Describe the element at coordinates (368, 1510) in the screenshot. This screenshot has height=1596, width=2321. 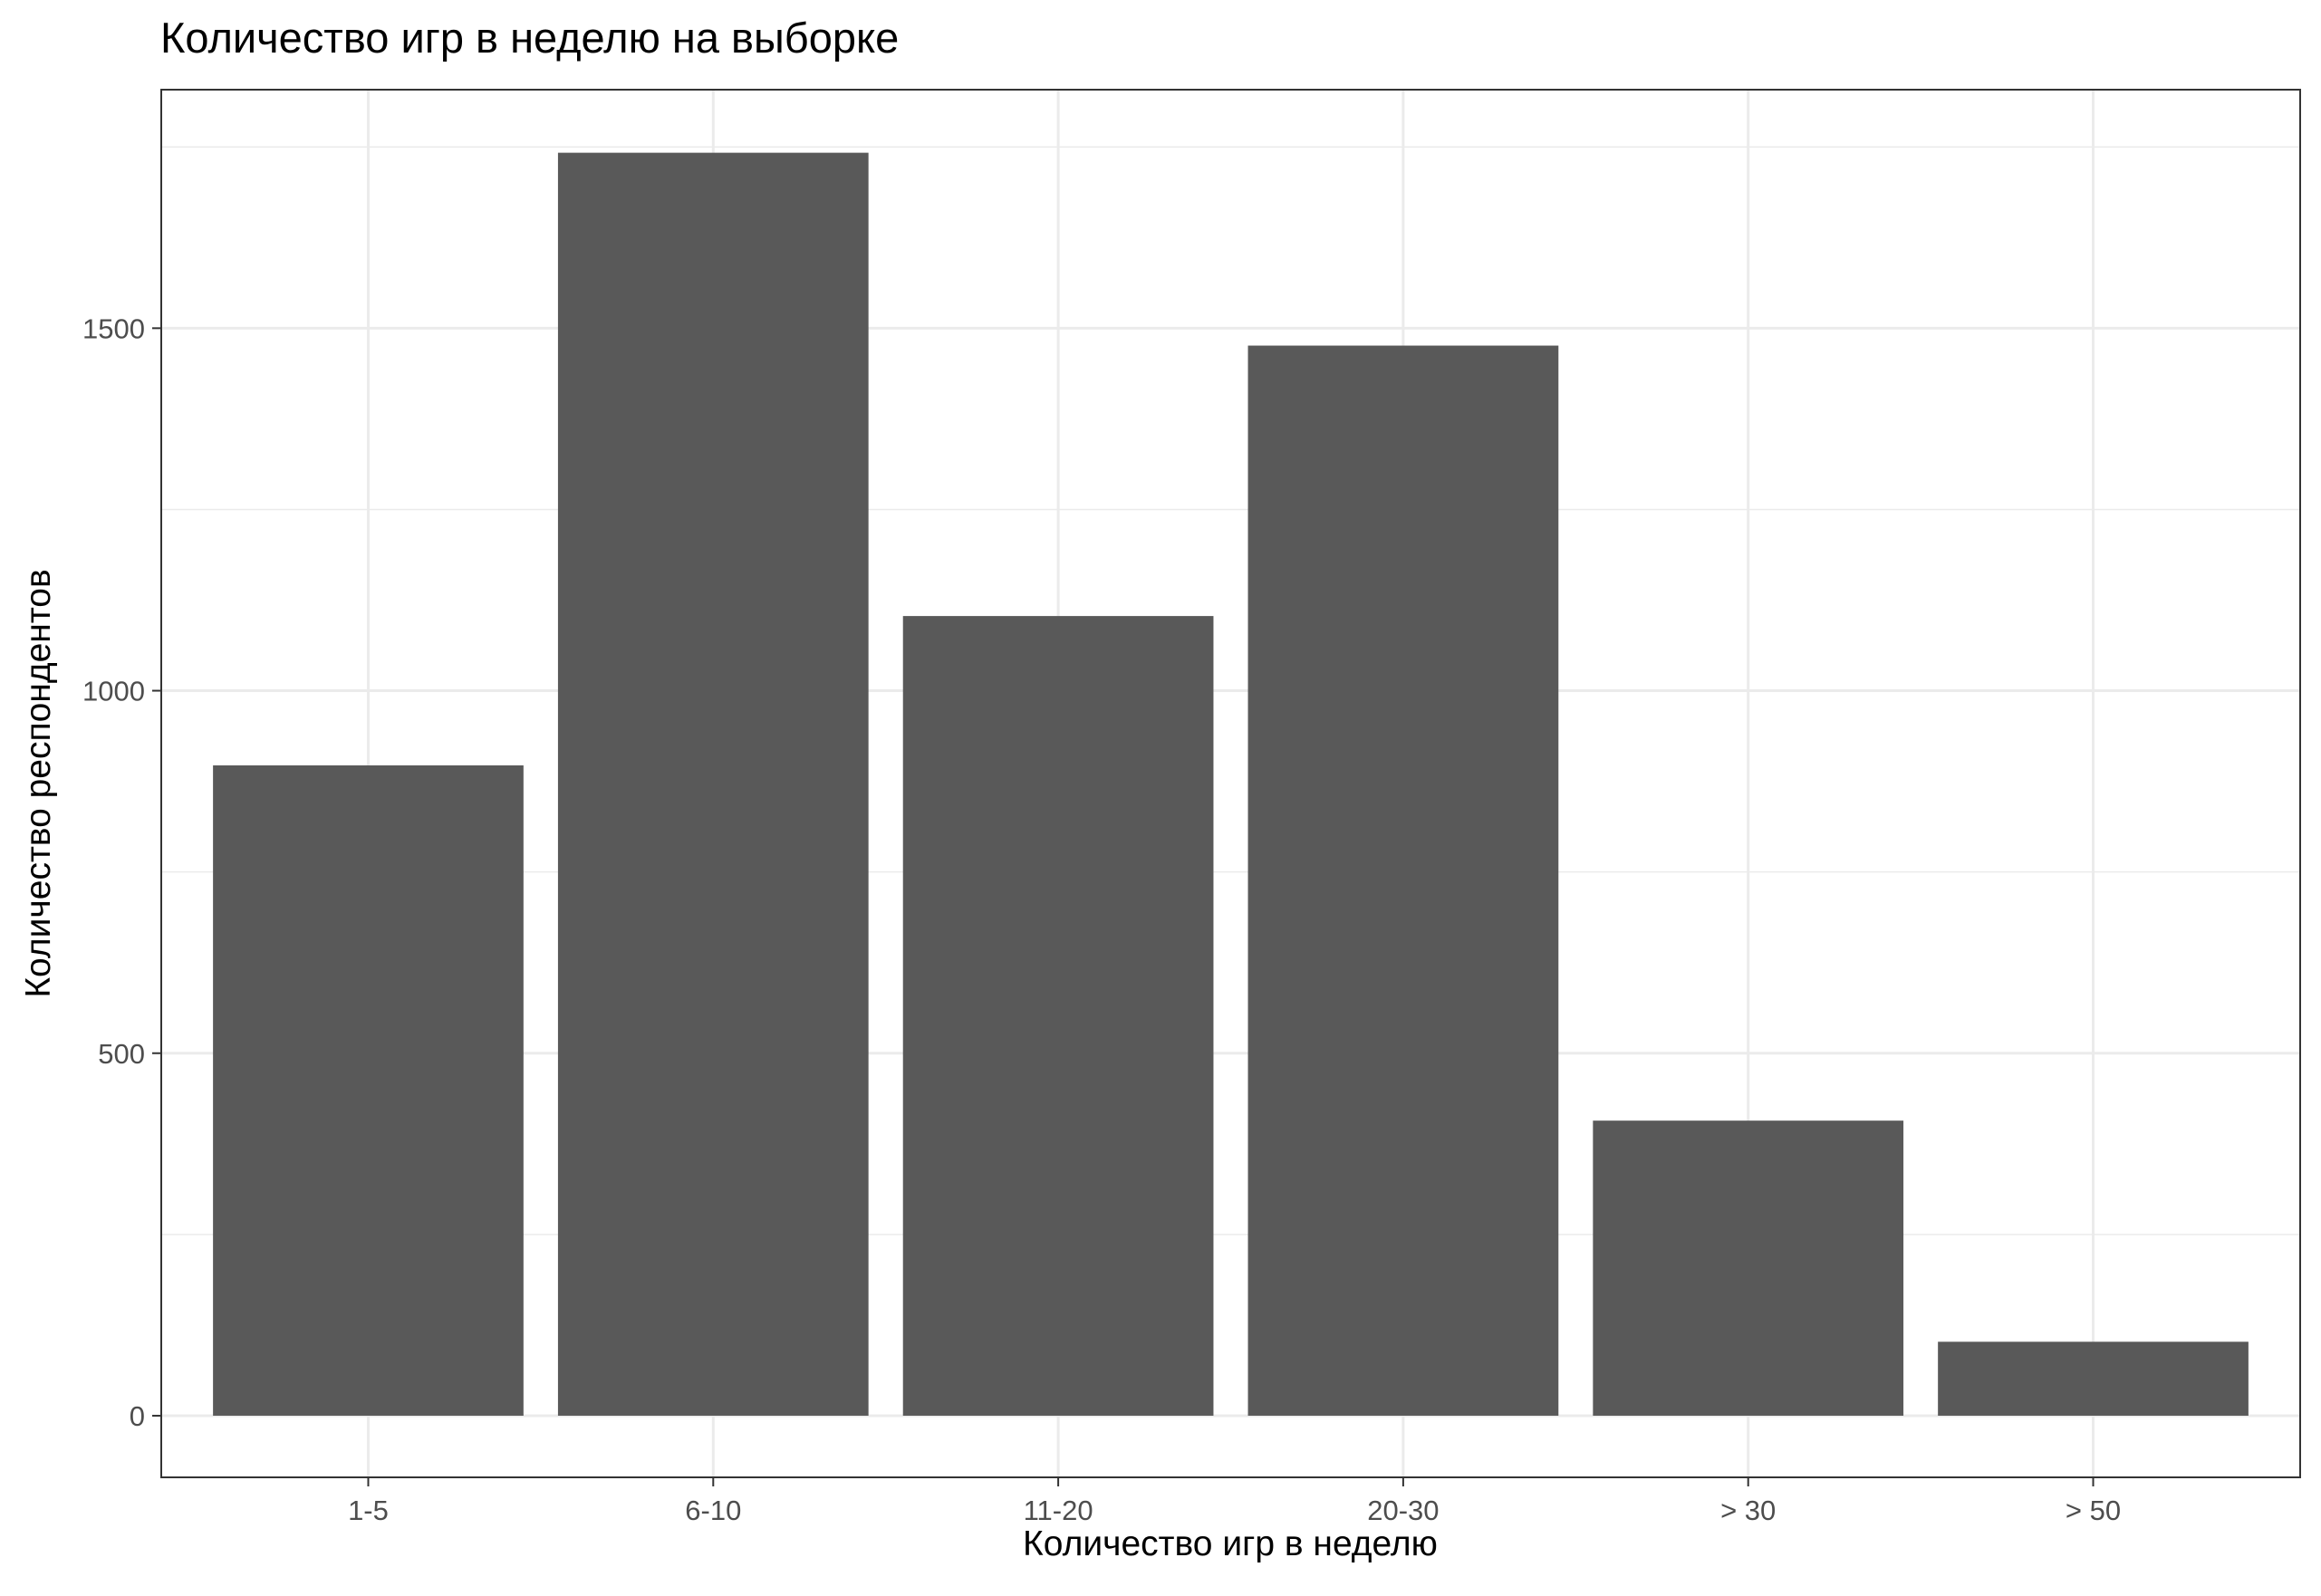
I see `x-tick-label: 1-5` at that location.